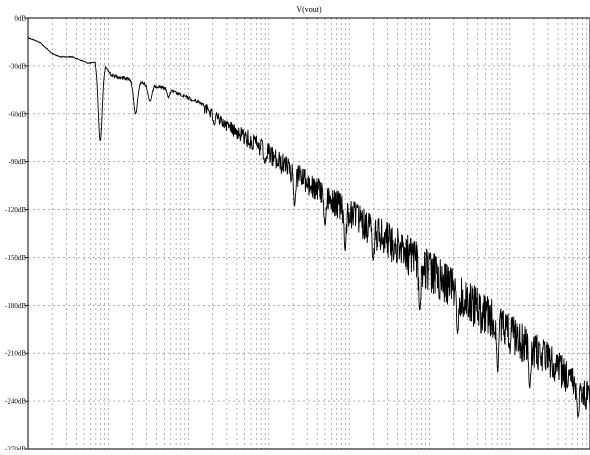  What do you see at coordinates (15, 448) in the screenshot?
I see `y-tick-label: -270dB` at bounding box center [15, 448].